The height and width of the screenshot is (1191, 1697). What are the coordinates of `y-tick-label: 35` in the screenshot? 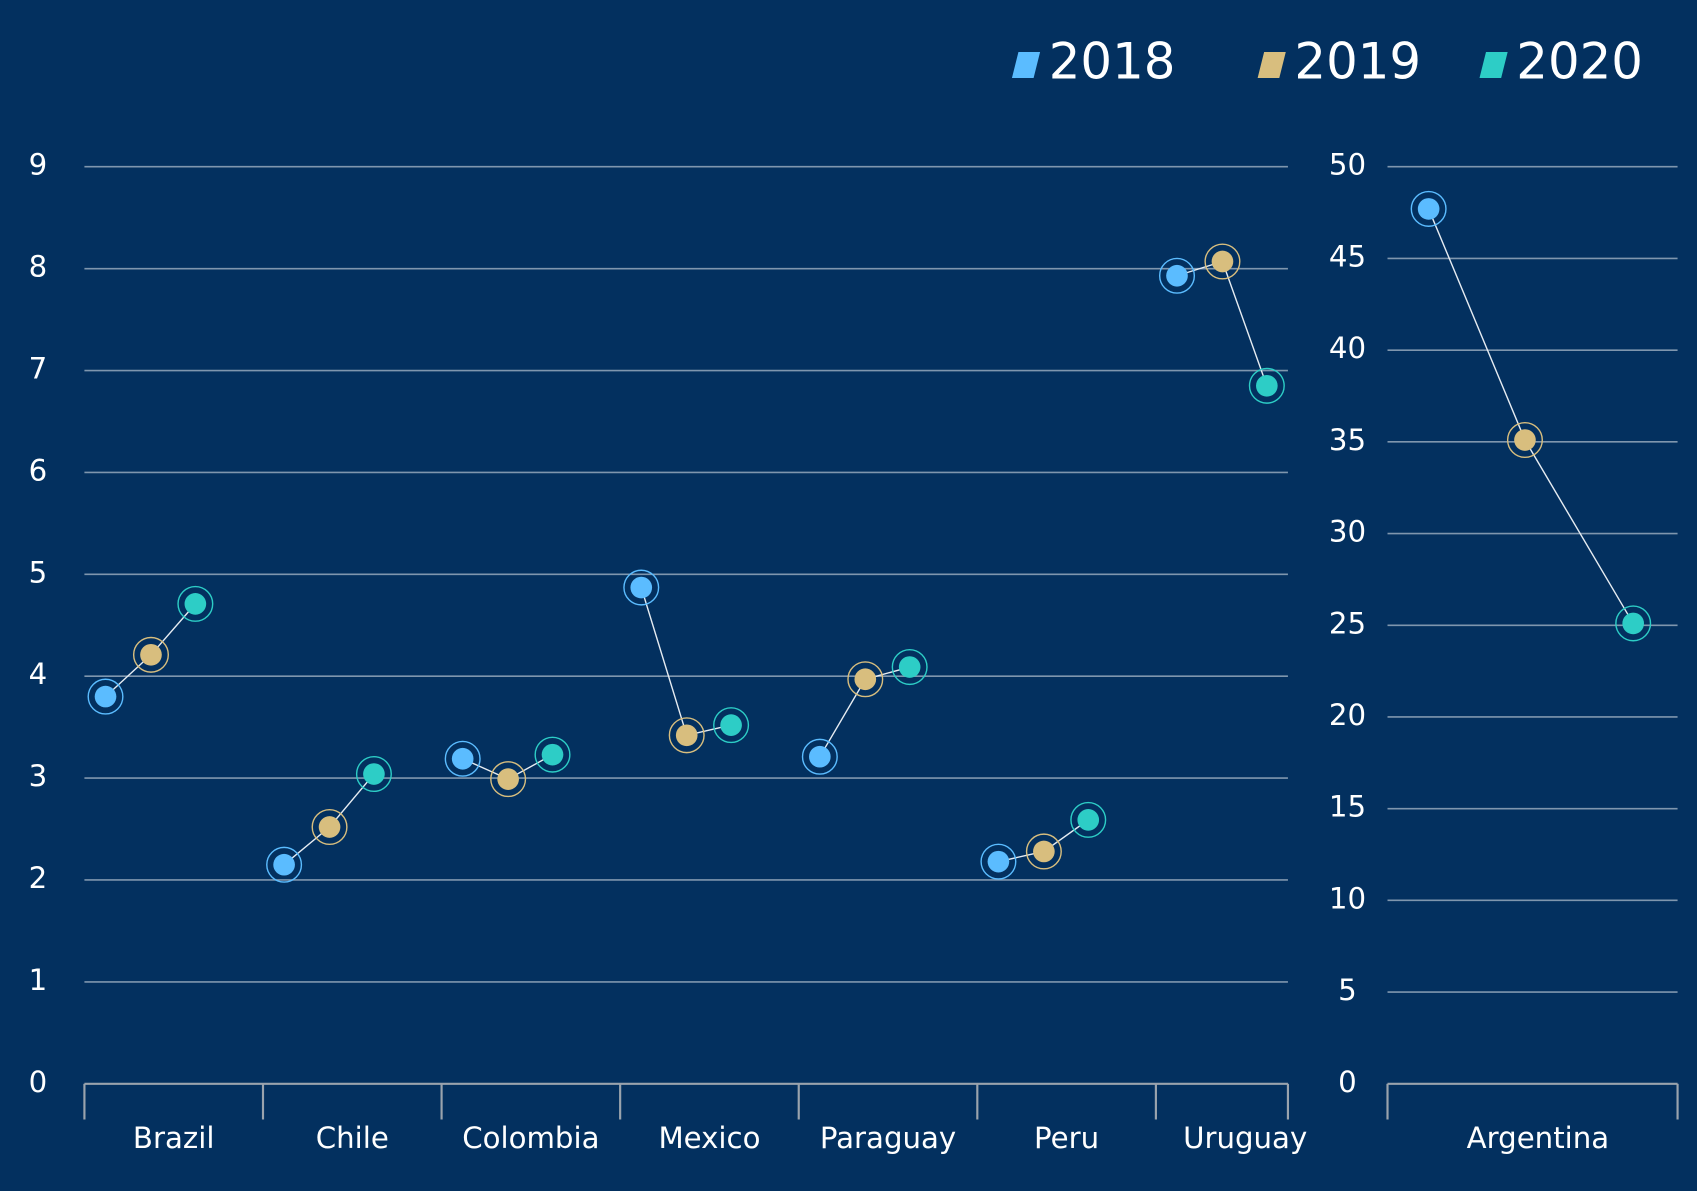 It's located at (1347, 440).